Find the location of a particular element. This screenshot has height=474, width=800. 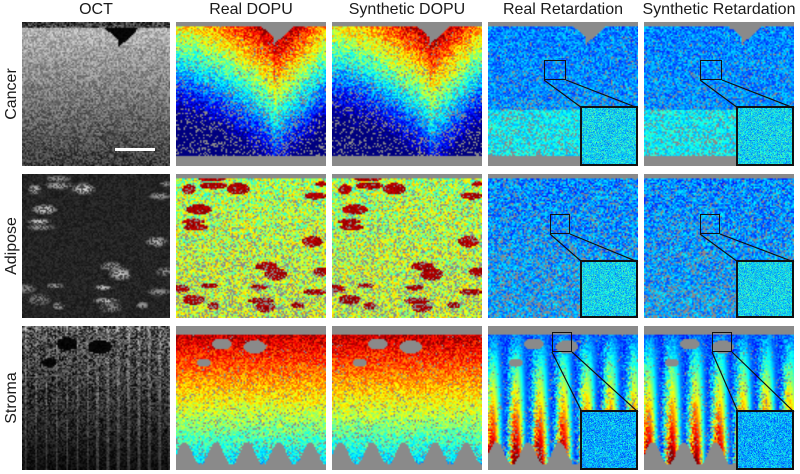

oct-image-adipose is located at coordinates (96, 246).